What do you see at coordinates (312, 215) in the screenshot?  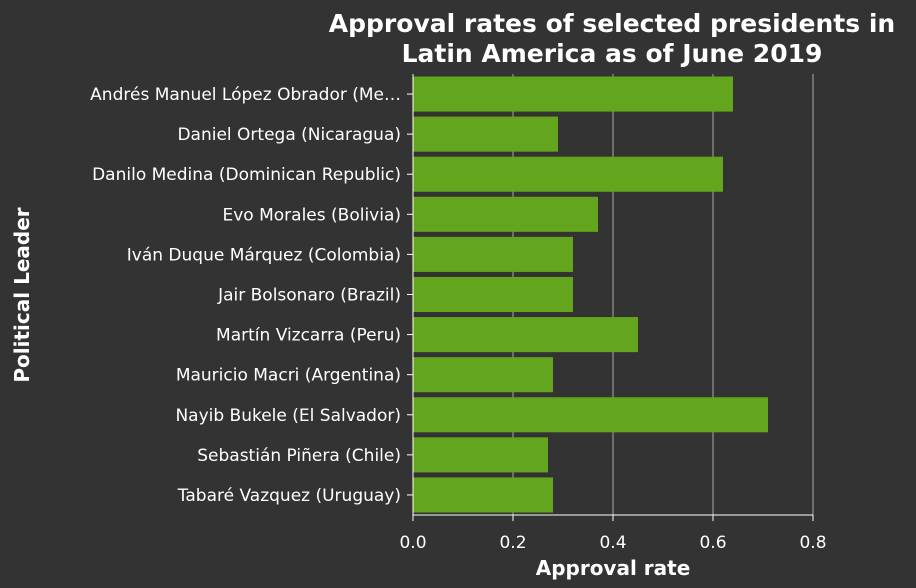 I see `y-tick-label: Evo Morales (Bolivia)` at bounding box center [312, 215].